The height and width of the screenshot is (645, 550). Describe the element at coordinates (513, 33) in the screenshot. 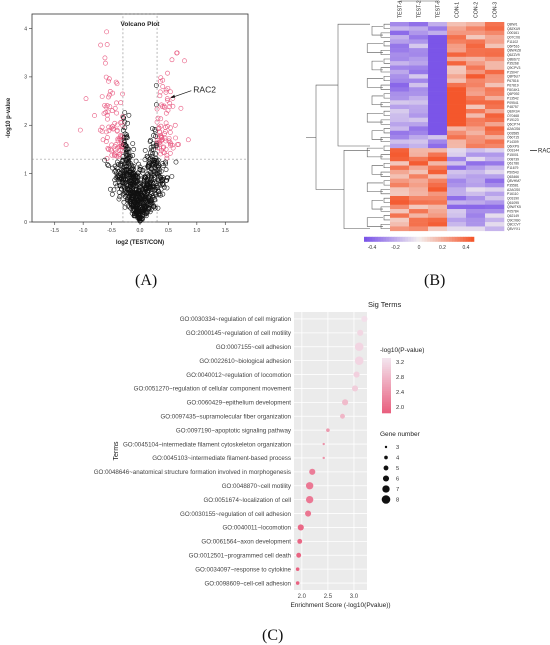

I see `heatmap-row-label: O00161` at that location.